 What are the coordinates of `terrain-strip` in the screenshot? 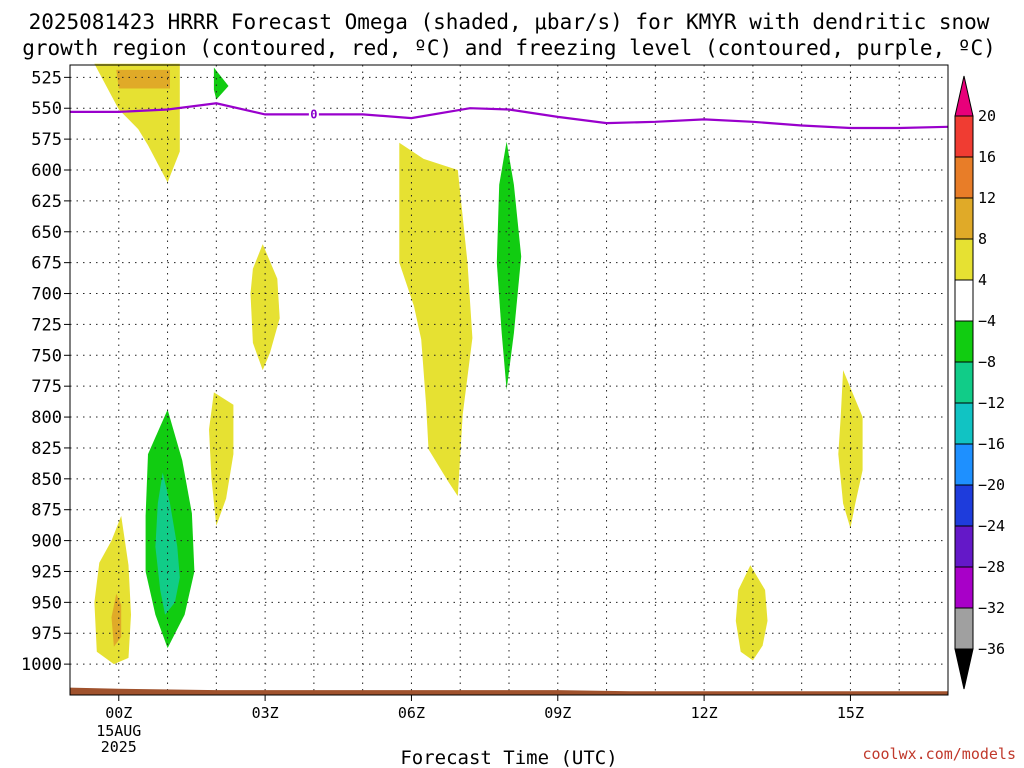 It's located at (509, 691).